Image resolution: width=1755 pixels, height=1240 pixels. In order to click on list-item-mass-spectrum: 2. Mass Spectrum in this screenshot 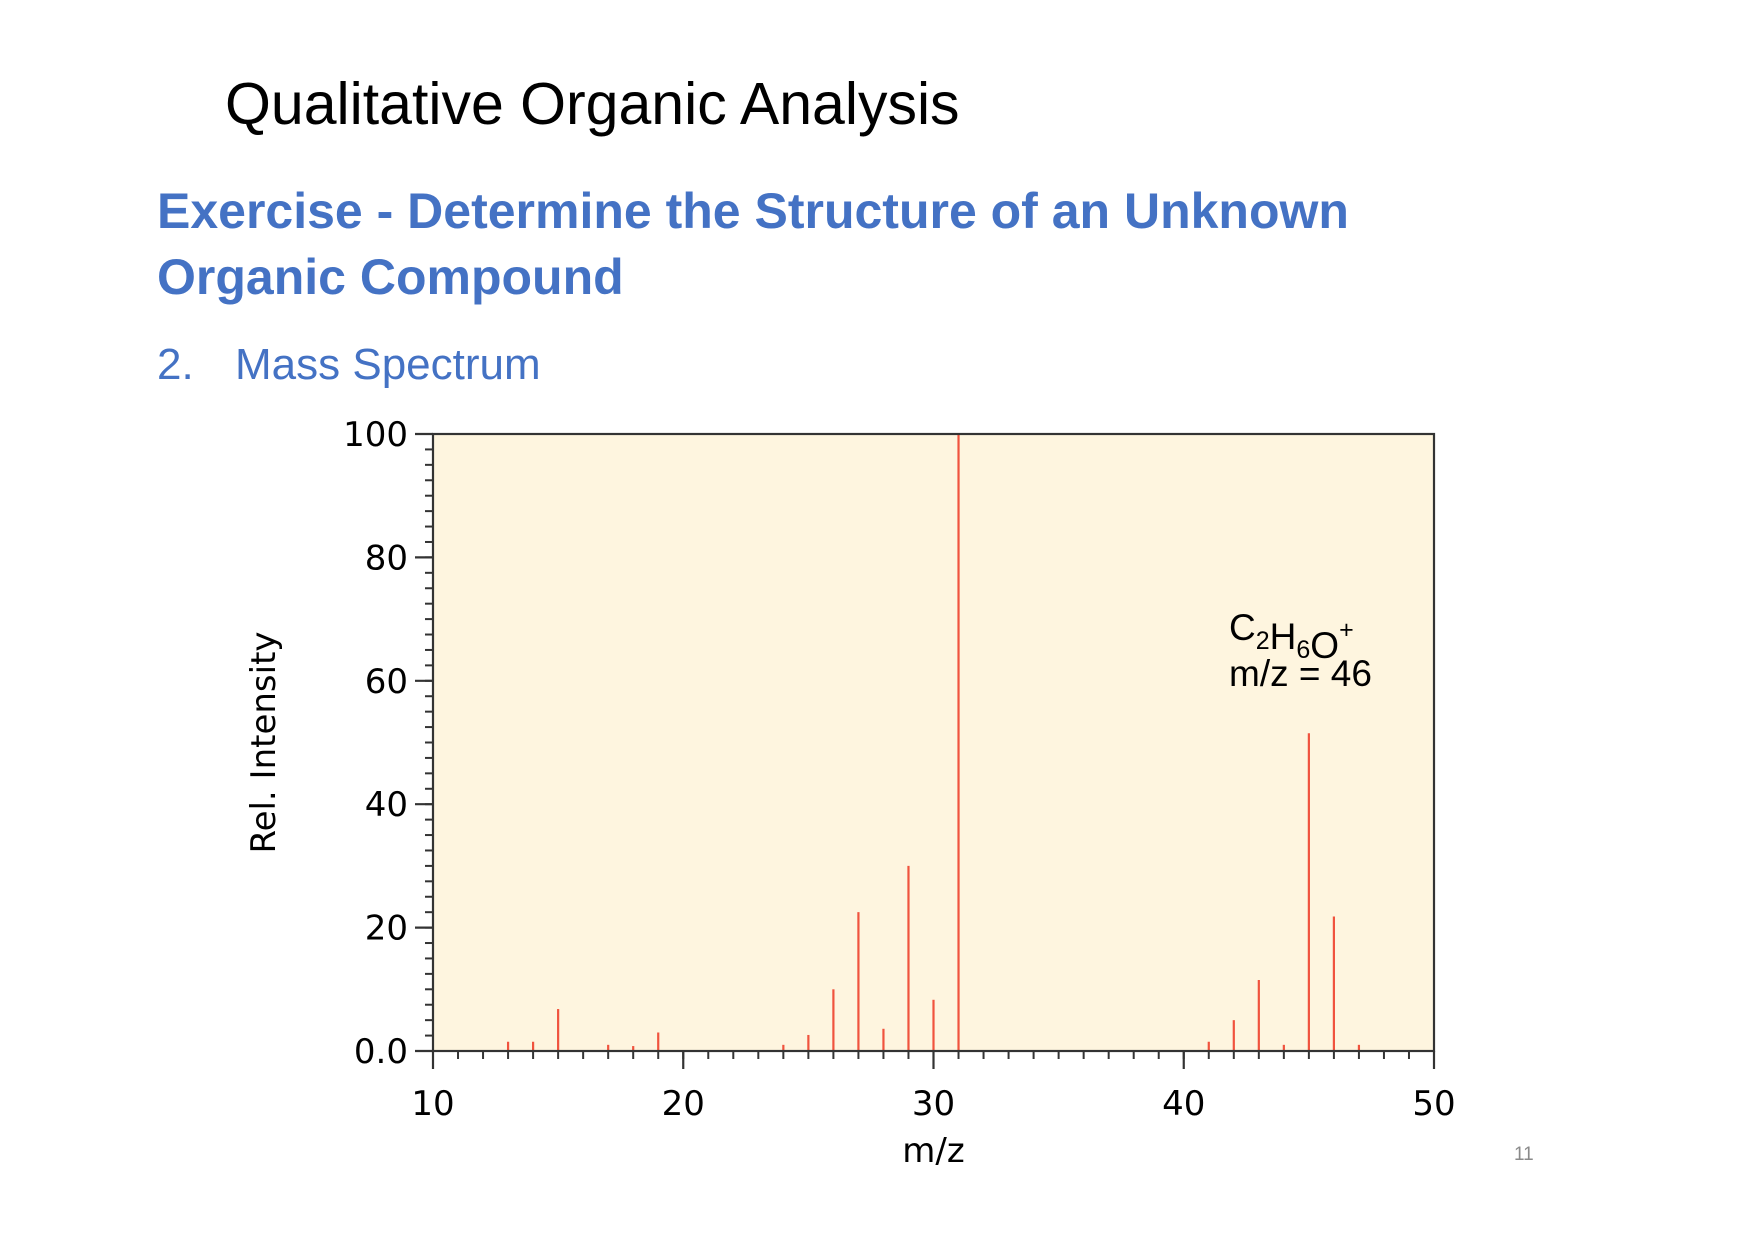, I will do `click(349, 365)`.